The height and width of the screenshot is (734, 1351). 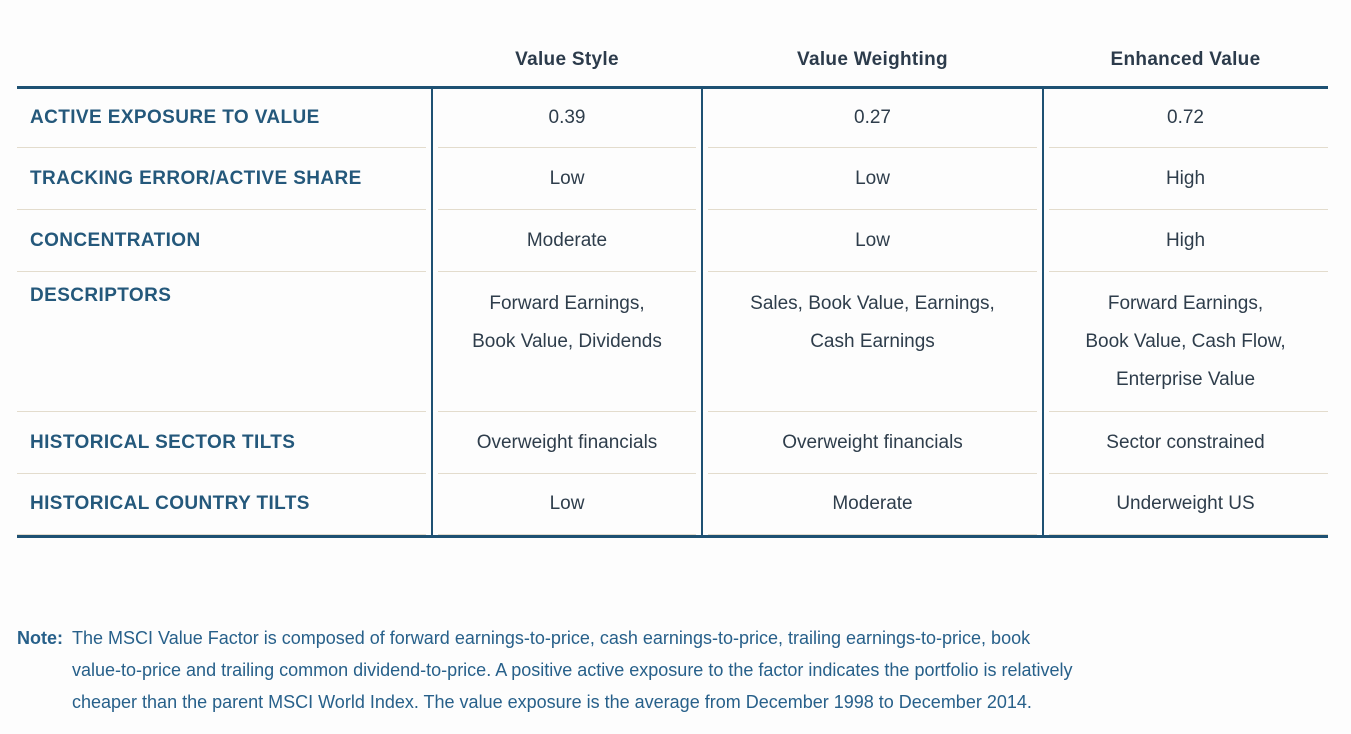 I want to click on cell-value: Forward Earnings, Book Value, Dividends, so click(x=567, y=322).